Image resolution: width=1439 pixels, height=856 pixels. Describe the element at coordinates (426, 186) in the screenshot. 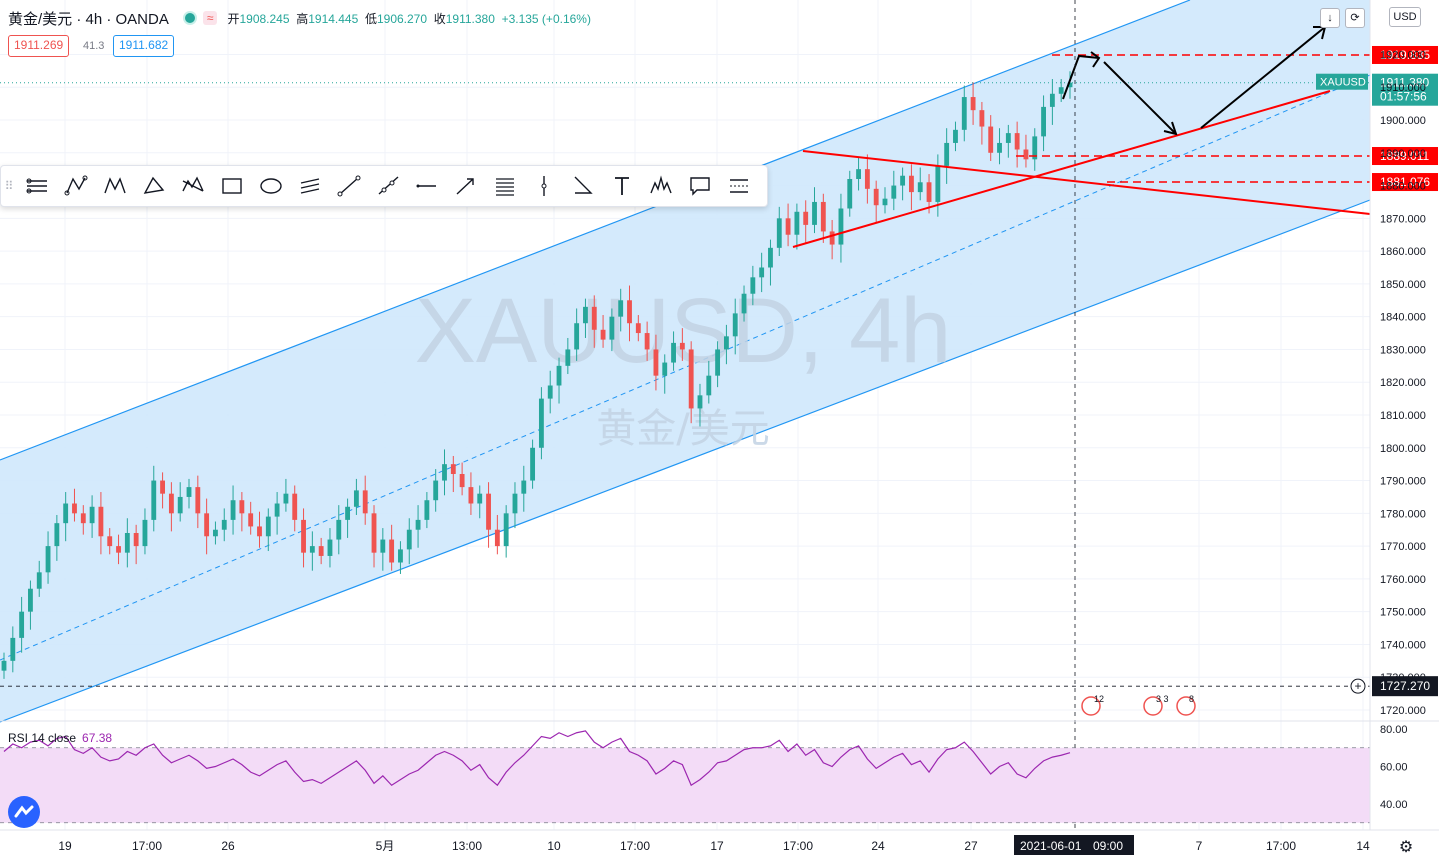

I see `horizontal-ray-icon` at that location.